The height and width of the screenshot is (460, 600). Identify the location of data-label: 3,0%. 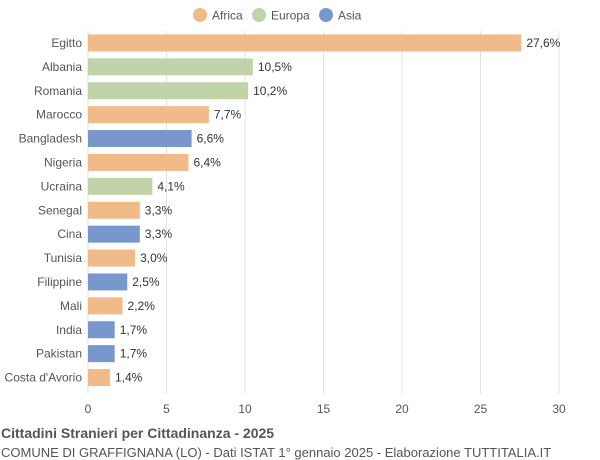
(154, 258).